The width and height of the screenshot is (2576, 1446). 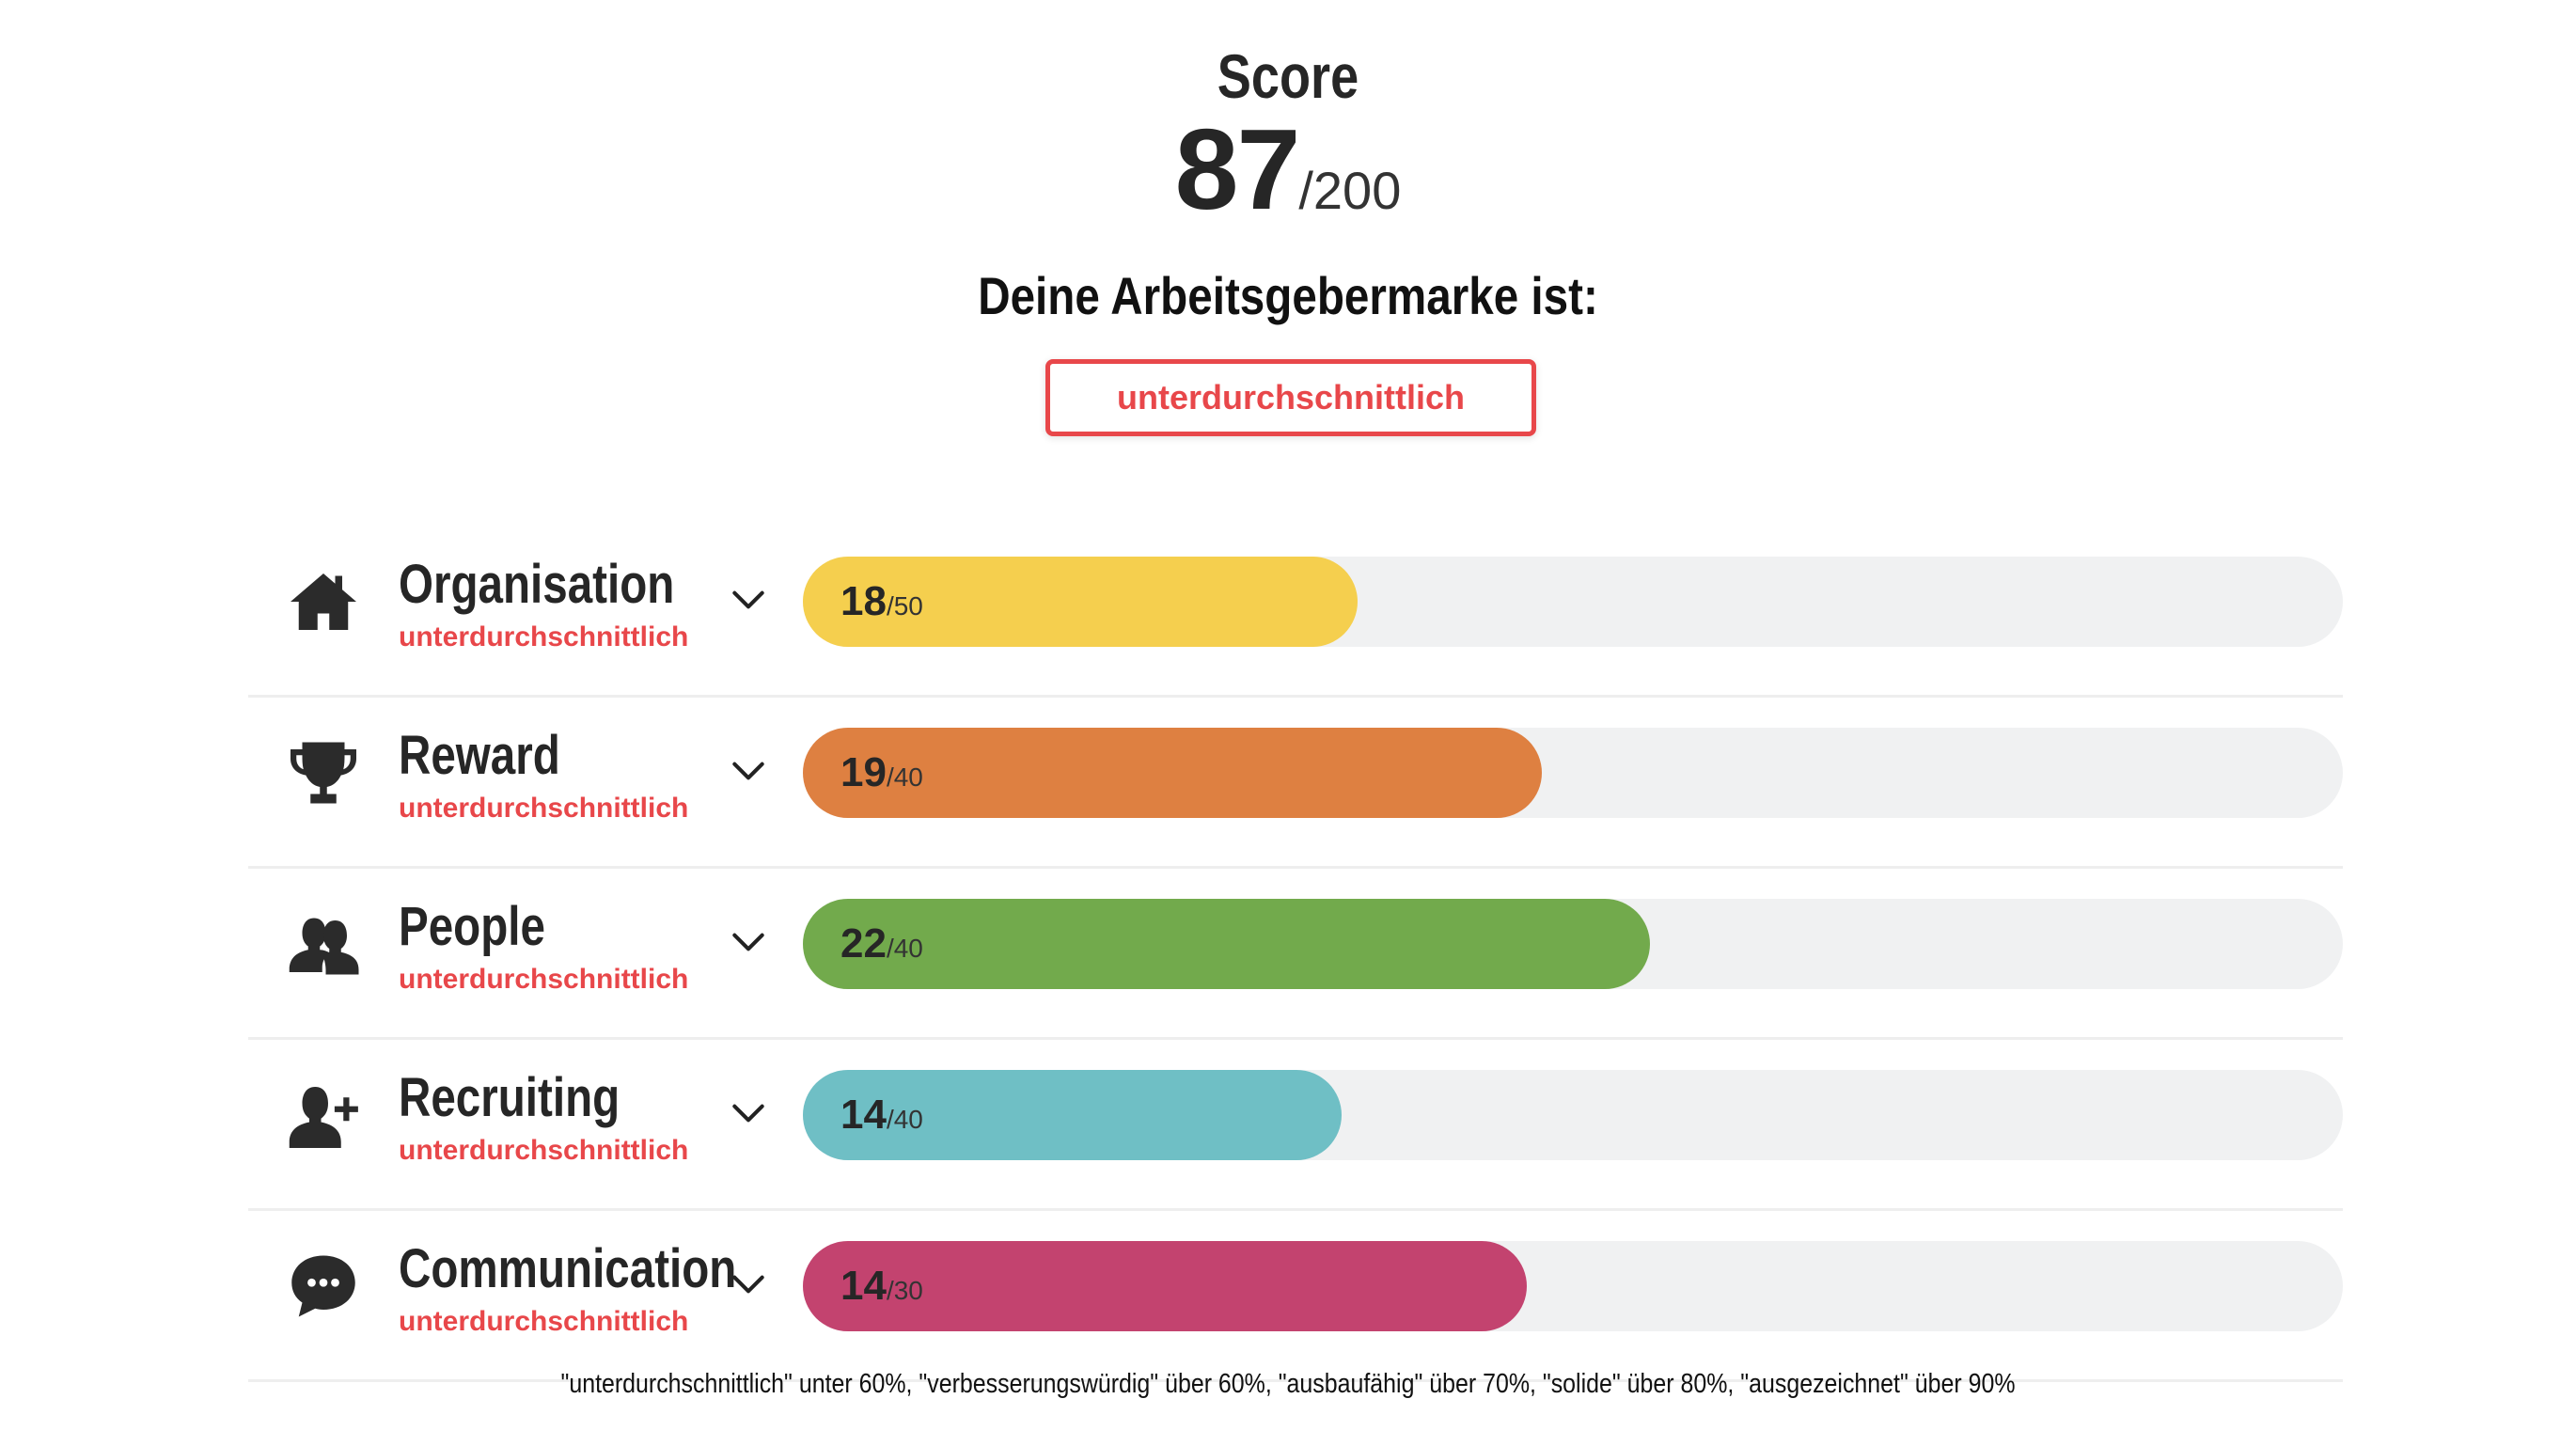 What do you see at coordinates (324, 772) in the screenshot?
I see `trophy-icon` at bounding box center [324, 772].